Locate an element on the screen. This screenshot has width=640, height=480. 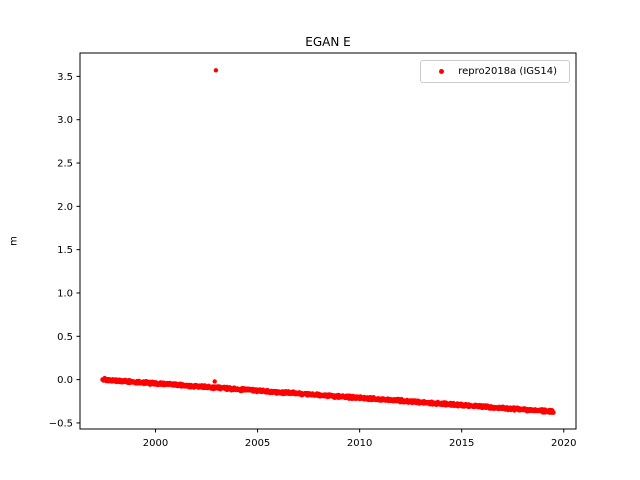
chart-title: EGAN E is located at coordinates (328, 42).